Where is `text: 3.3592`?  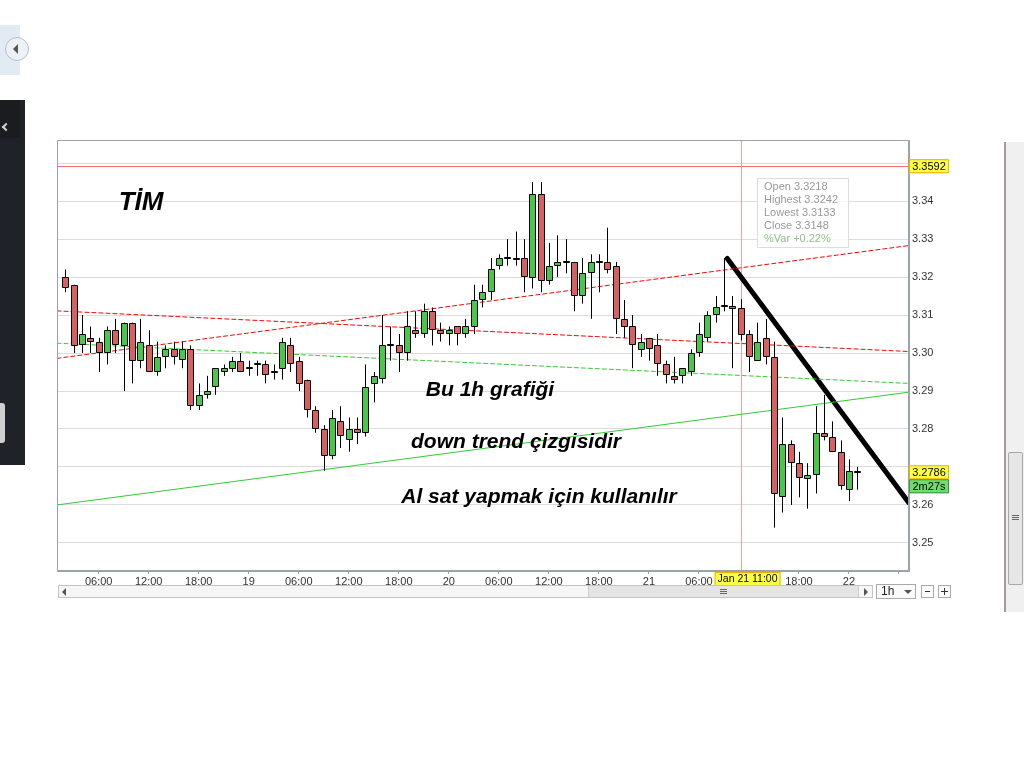
text: 3.3592 is located at coordinates (929, 165).